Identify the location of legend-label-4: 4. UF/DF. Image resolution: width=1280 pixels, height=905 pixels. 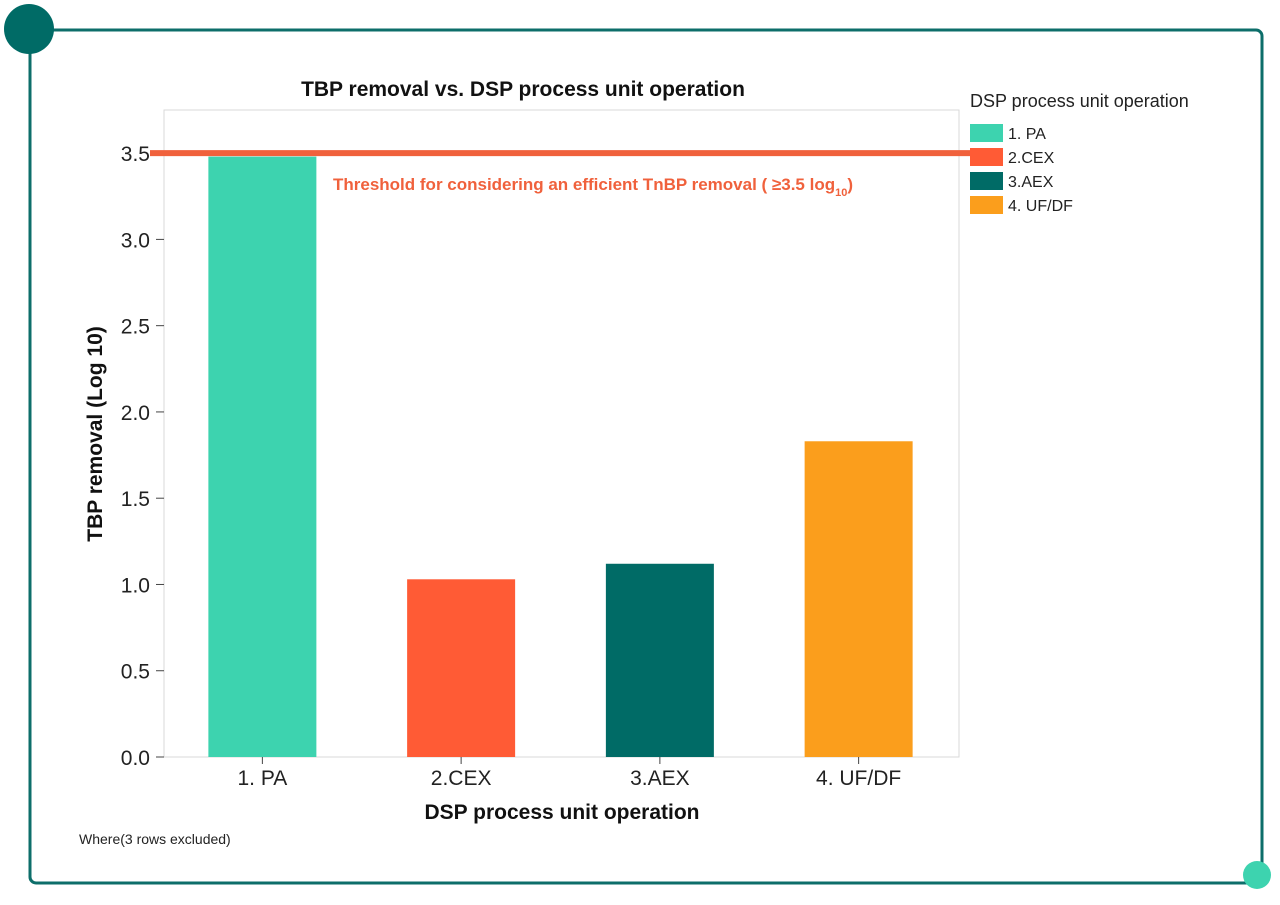
(1040, 206).